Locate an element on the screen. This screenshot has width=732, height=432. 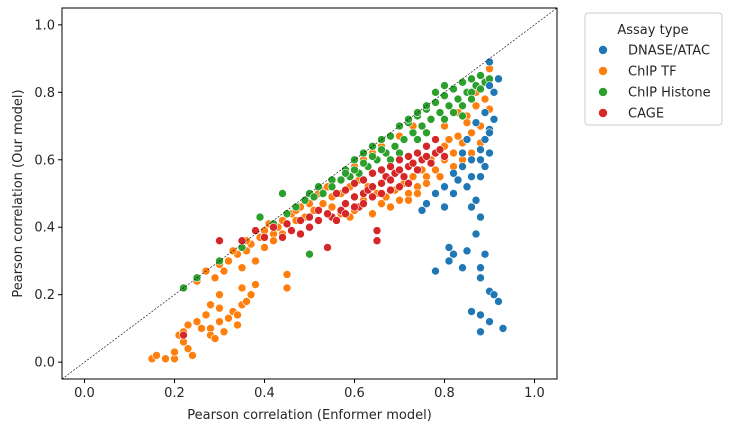
legend-title: Assay type is located at coordinates (652, 30).